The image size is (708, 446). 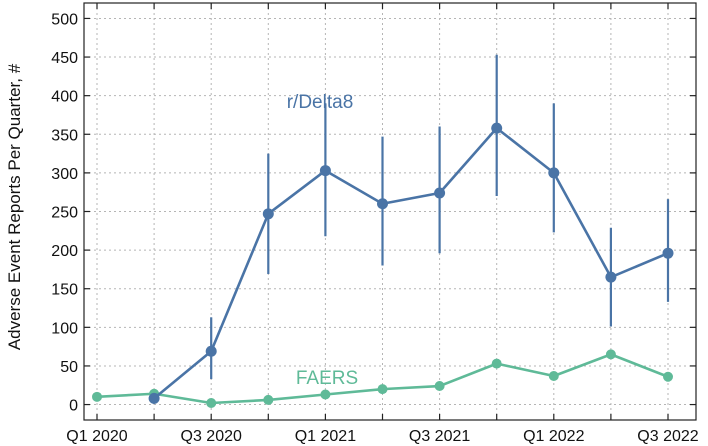 I want to click on y-tick-label: 500, so click(x=64, y=19).